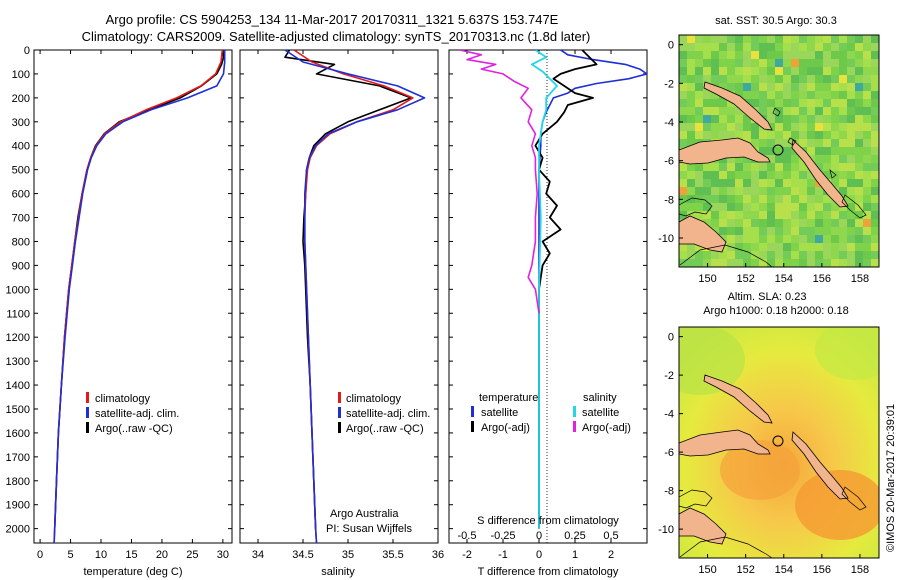 The image size is (900, 580). What do you see at coordinates (538, 536) in the screenshot?
I see `salinity-difference-axis: -0.5 -0.25 0 0.25 0.5` at bounding box center [538, 536].